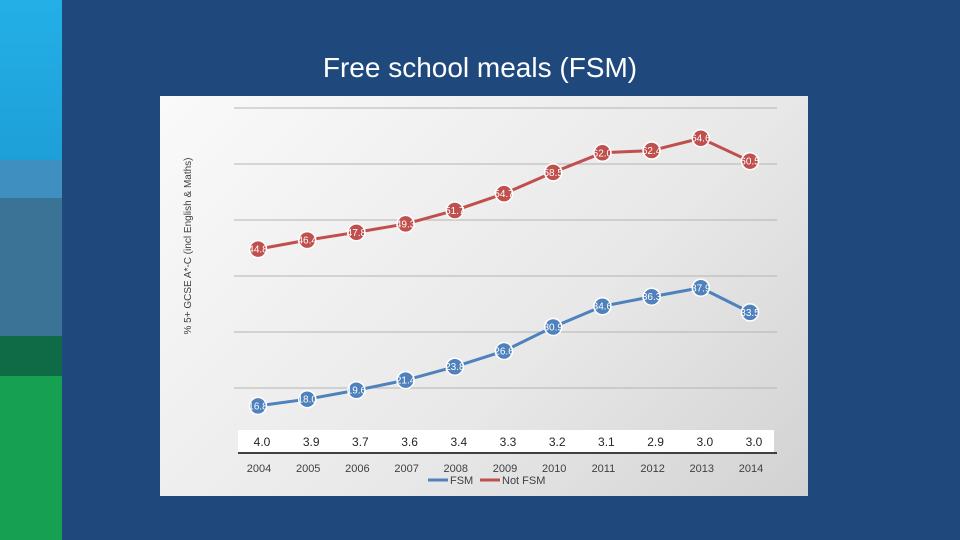  I want to click on x-tick-label: 2005, so click(308, 469).